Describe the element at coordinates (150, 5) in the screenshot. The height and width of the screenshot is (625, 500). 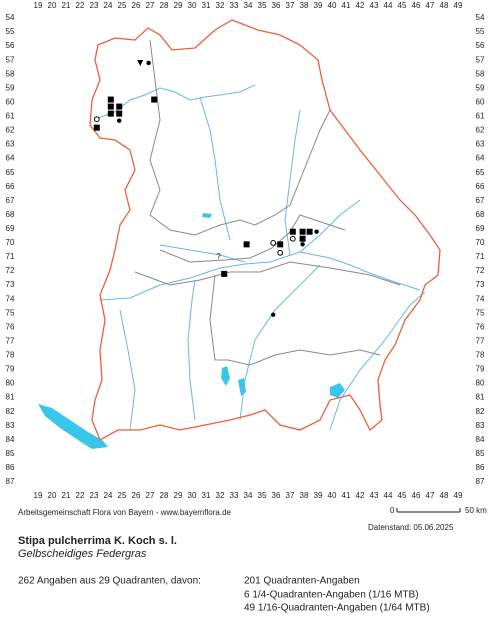
I see `x-label-top: 27` at that location.